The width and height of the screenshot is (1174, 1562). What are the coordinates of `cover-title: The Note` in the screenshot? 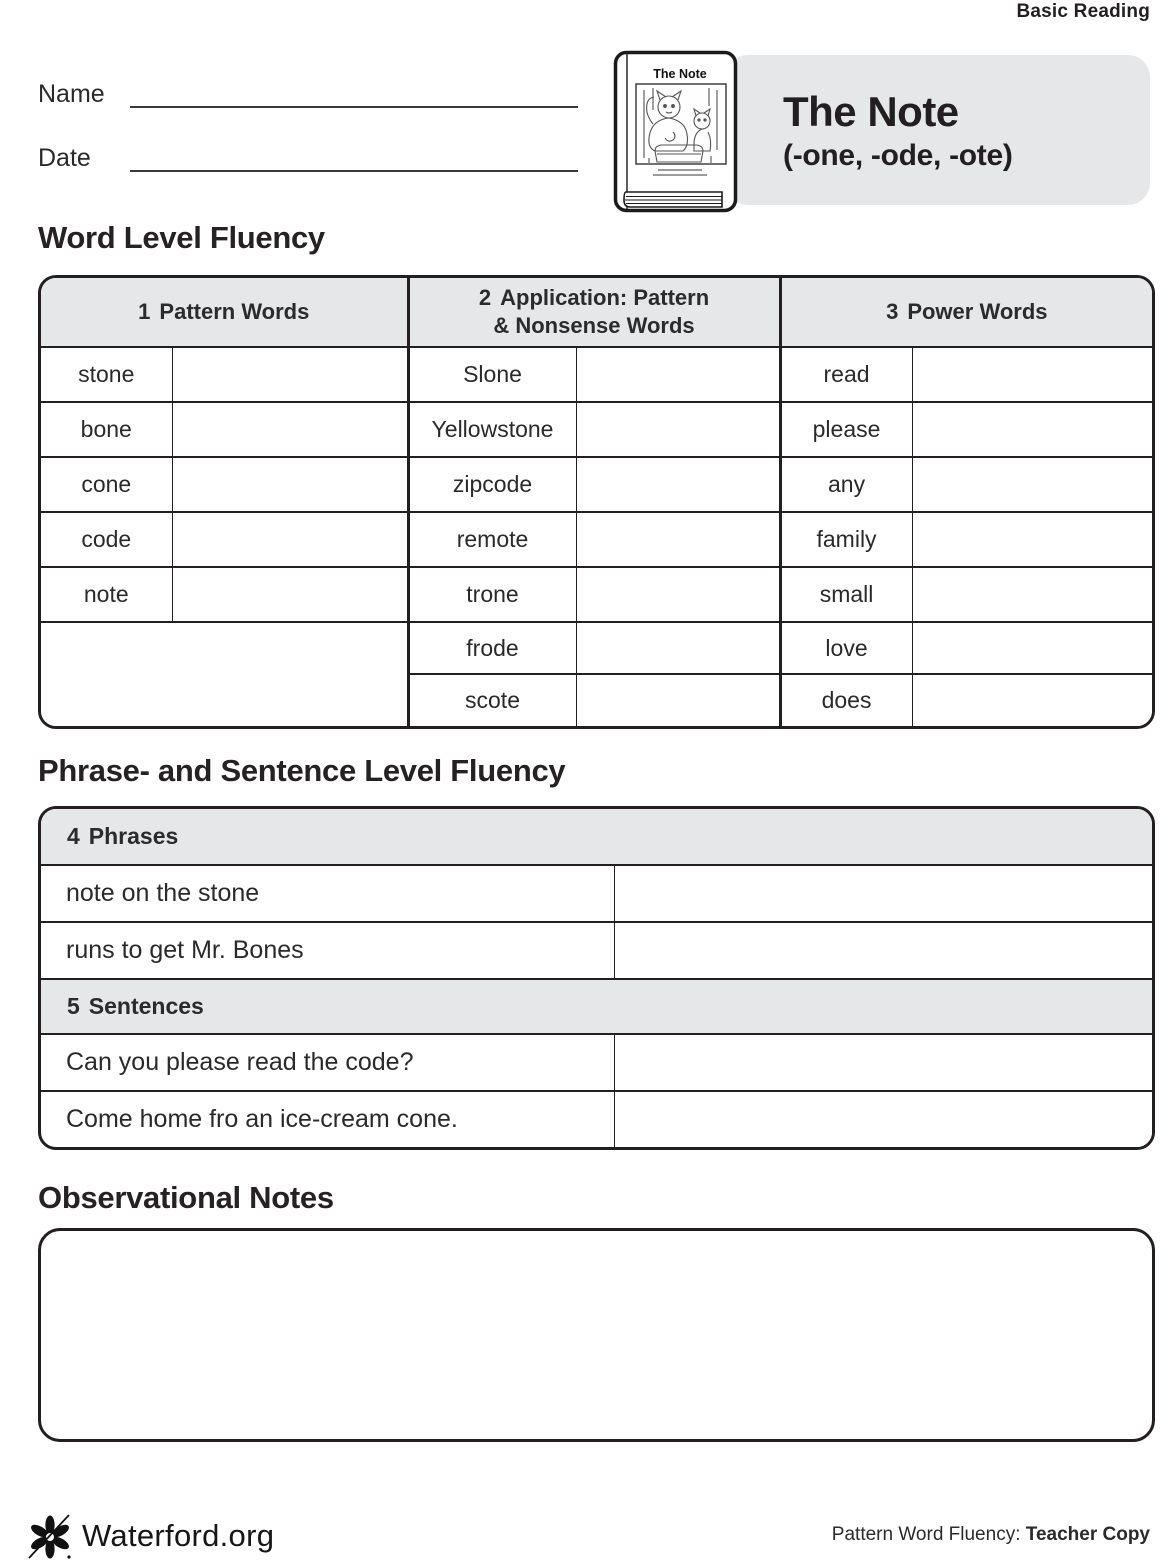 It's located at (680, 74).